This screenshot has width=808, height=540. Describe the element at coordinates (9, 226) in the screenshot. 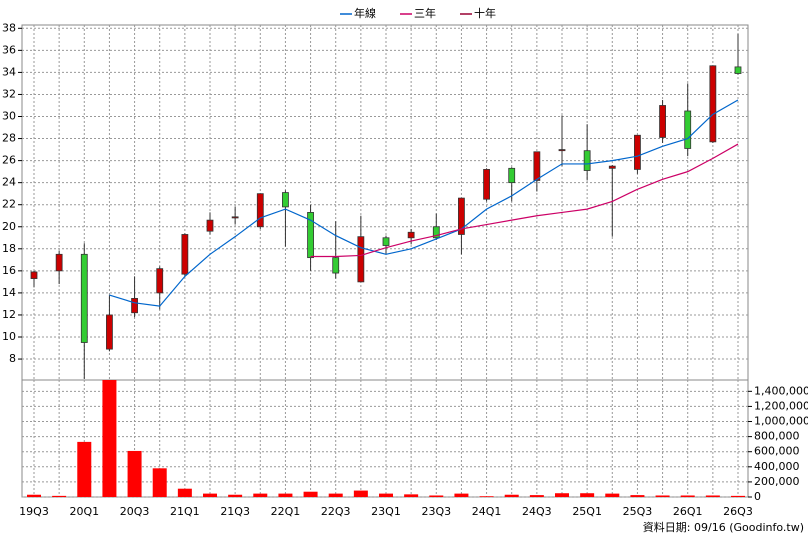

I see `y-tick-label: 20` at that location.